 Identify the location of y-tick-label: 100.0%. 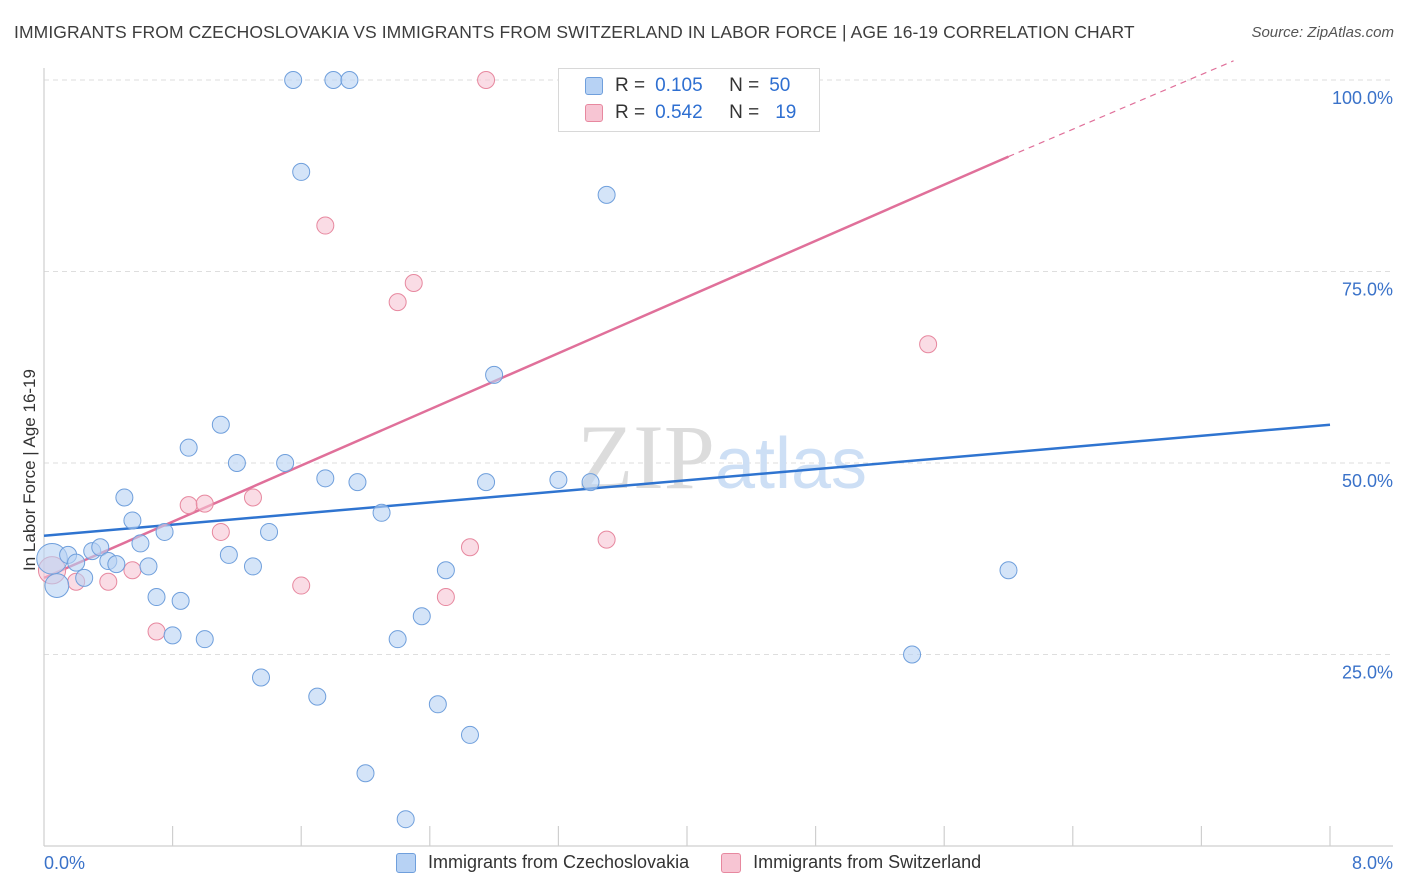
(1362, 98).